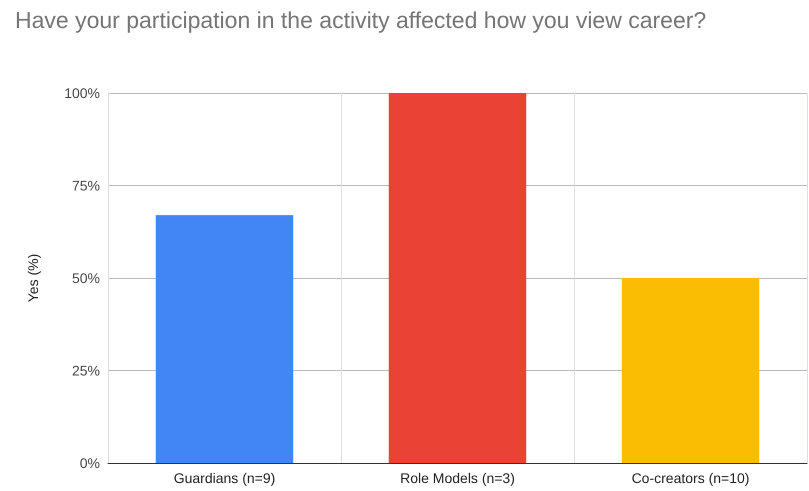 Image resolution: width=809 pixels, height=491 pixels. I want to click on x-tick-label: Co-creators (n=10), so click(691, 478).